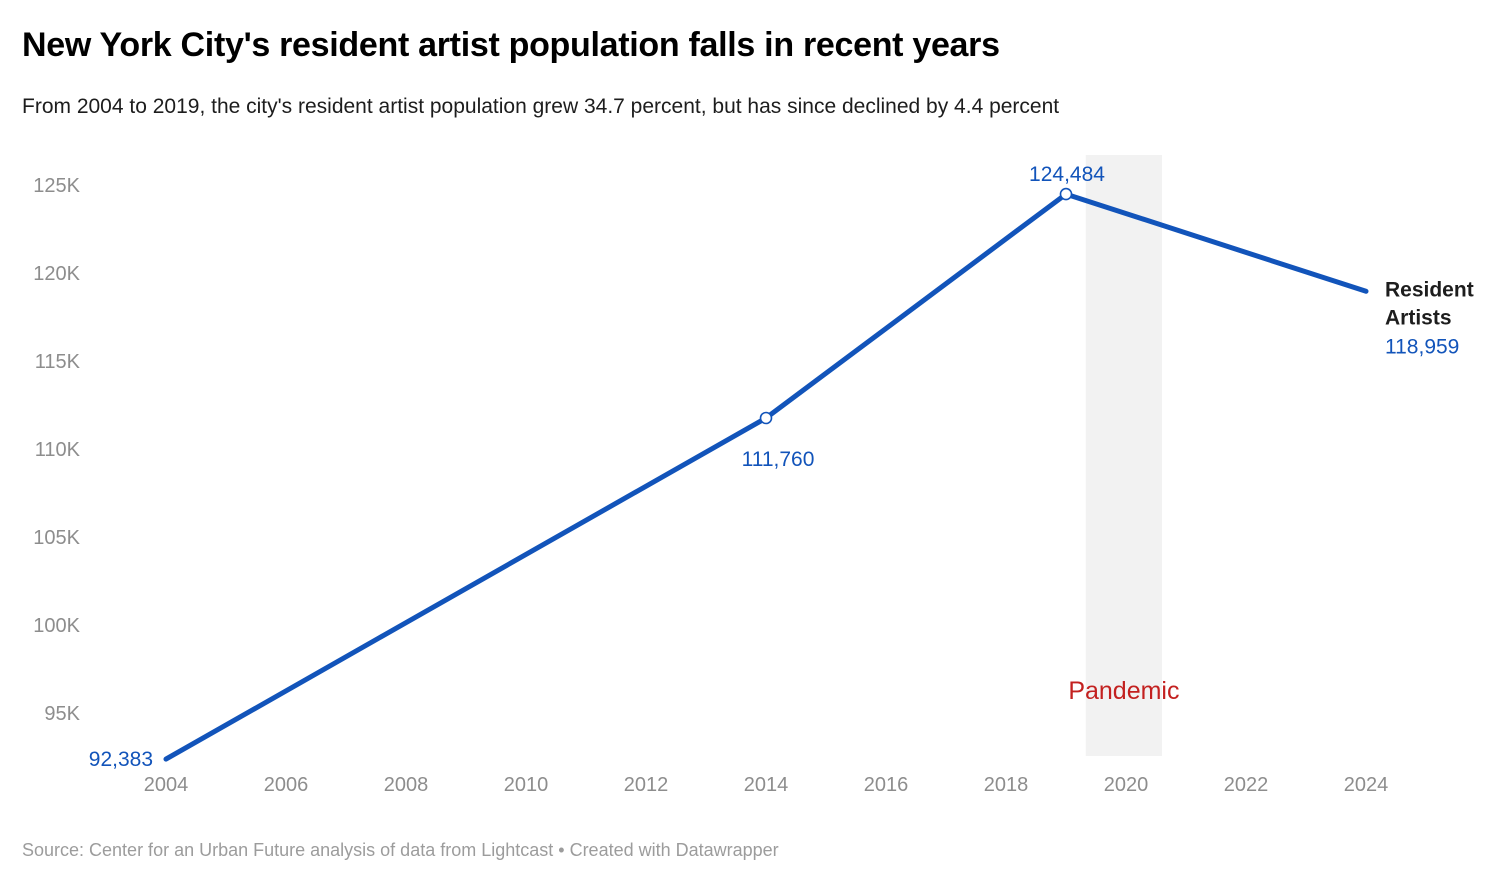 Image resolution: width=1500 pixels, height=882 pixels. I want to click on y-tick-label: 115K, so click(58, 362).